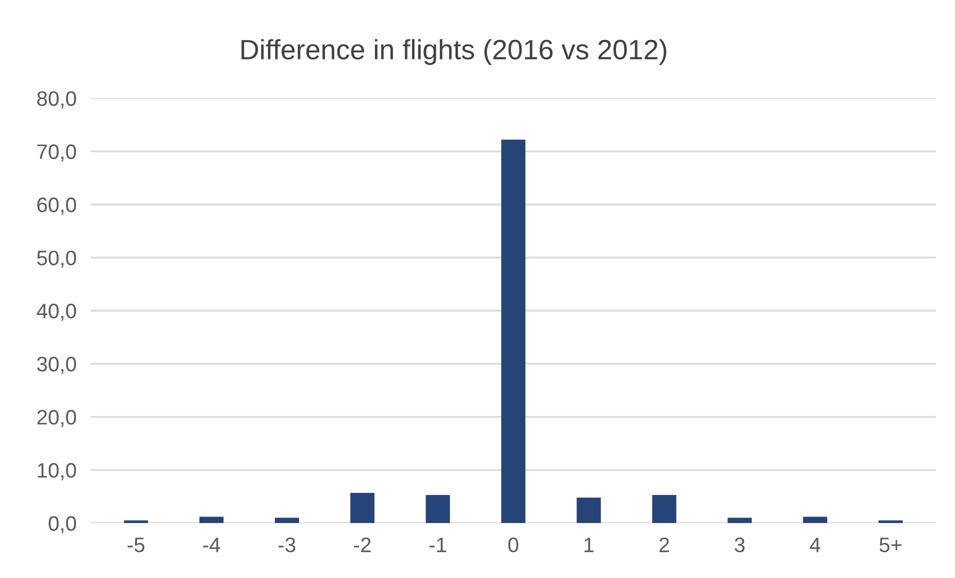  I want to click on y-tick-label: 60,0, so click(56, 206).